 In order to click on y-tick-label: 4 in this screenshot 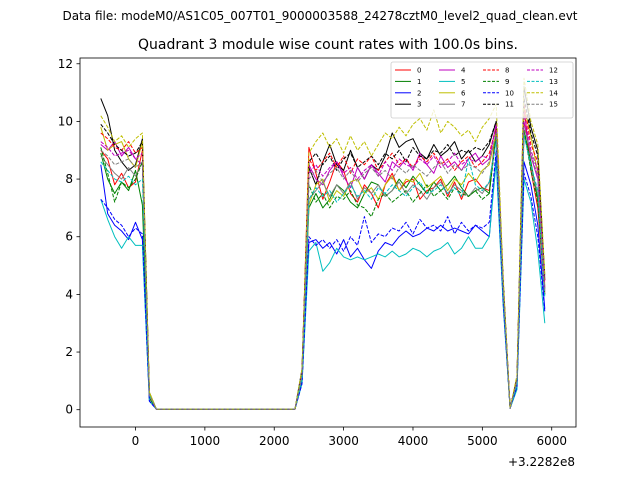, I will do `click(69, 294)`.